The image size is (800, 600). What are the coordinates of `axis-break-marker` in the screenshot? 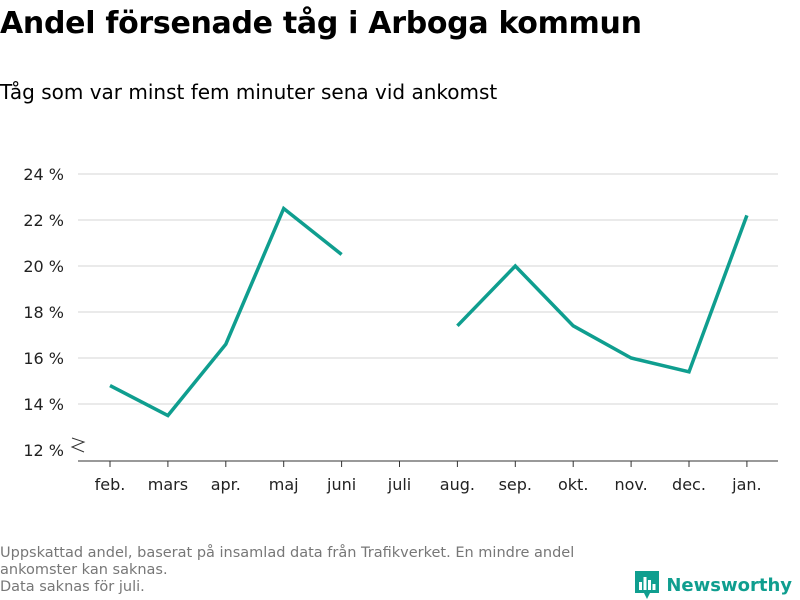 It's located at (78, 445).